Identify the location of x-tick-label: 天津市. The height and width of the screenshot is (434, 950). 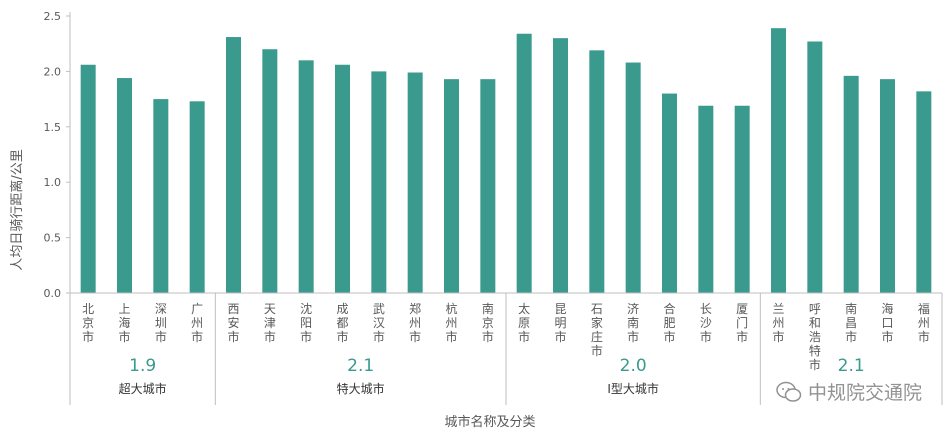
(270, 323).